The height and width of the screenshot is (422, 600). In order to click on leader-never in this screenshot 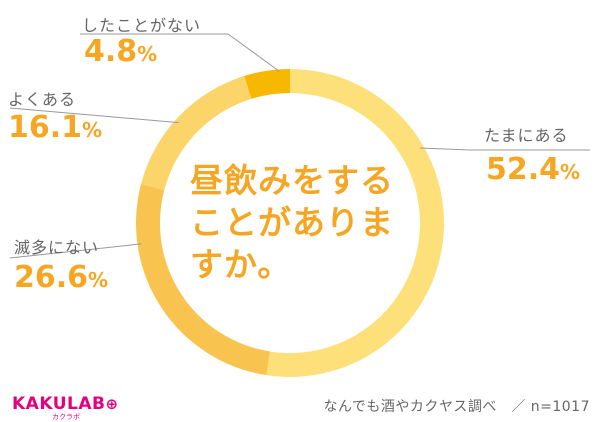, I will do `click(180, 52)`.